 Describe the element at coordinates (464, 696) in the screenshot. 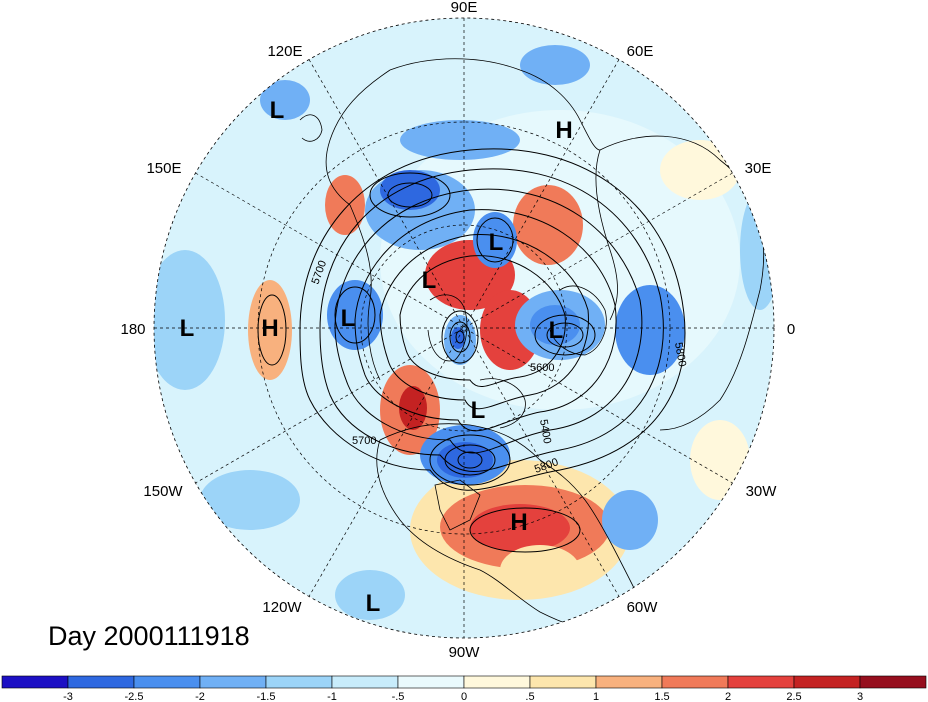

I see `colorbar-tick-label: 0` at that location.